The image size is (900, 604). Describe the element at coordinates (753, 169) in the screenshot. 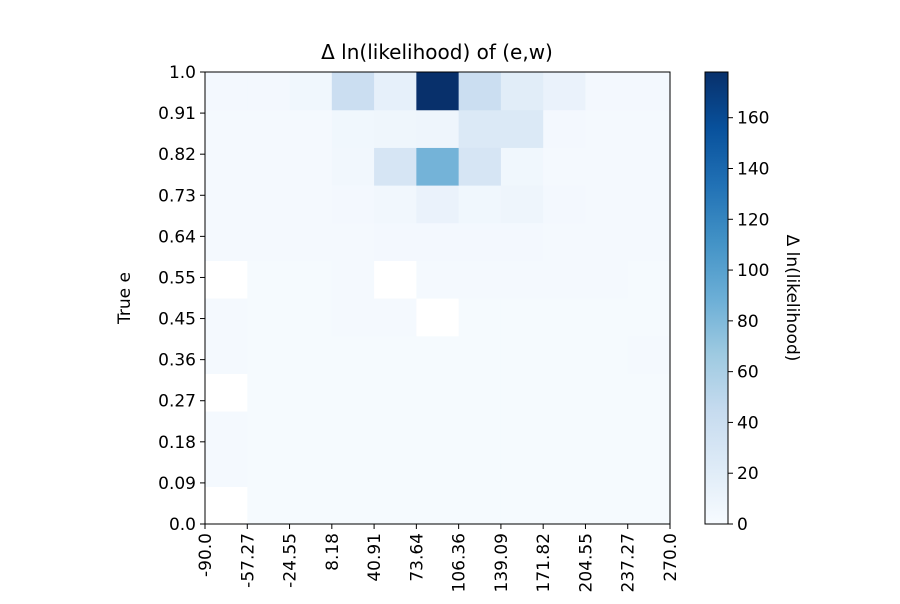

I see `colorbar-tick-label: 140` at that location.